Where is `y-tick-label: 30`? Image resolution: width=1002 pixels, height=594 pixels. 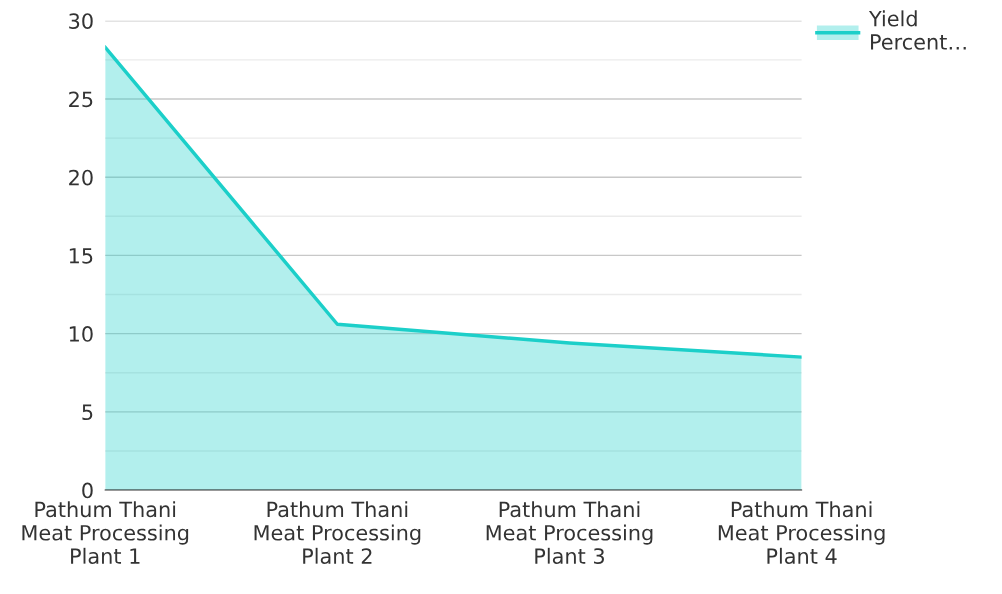
y-tick-label: 30 is located at coordinates (81, 21).